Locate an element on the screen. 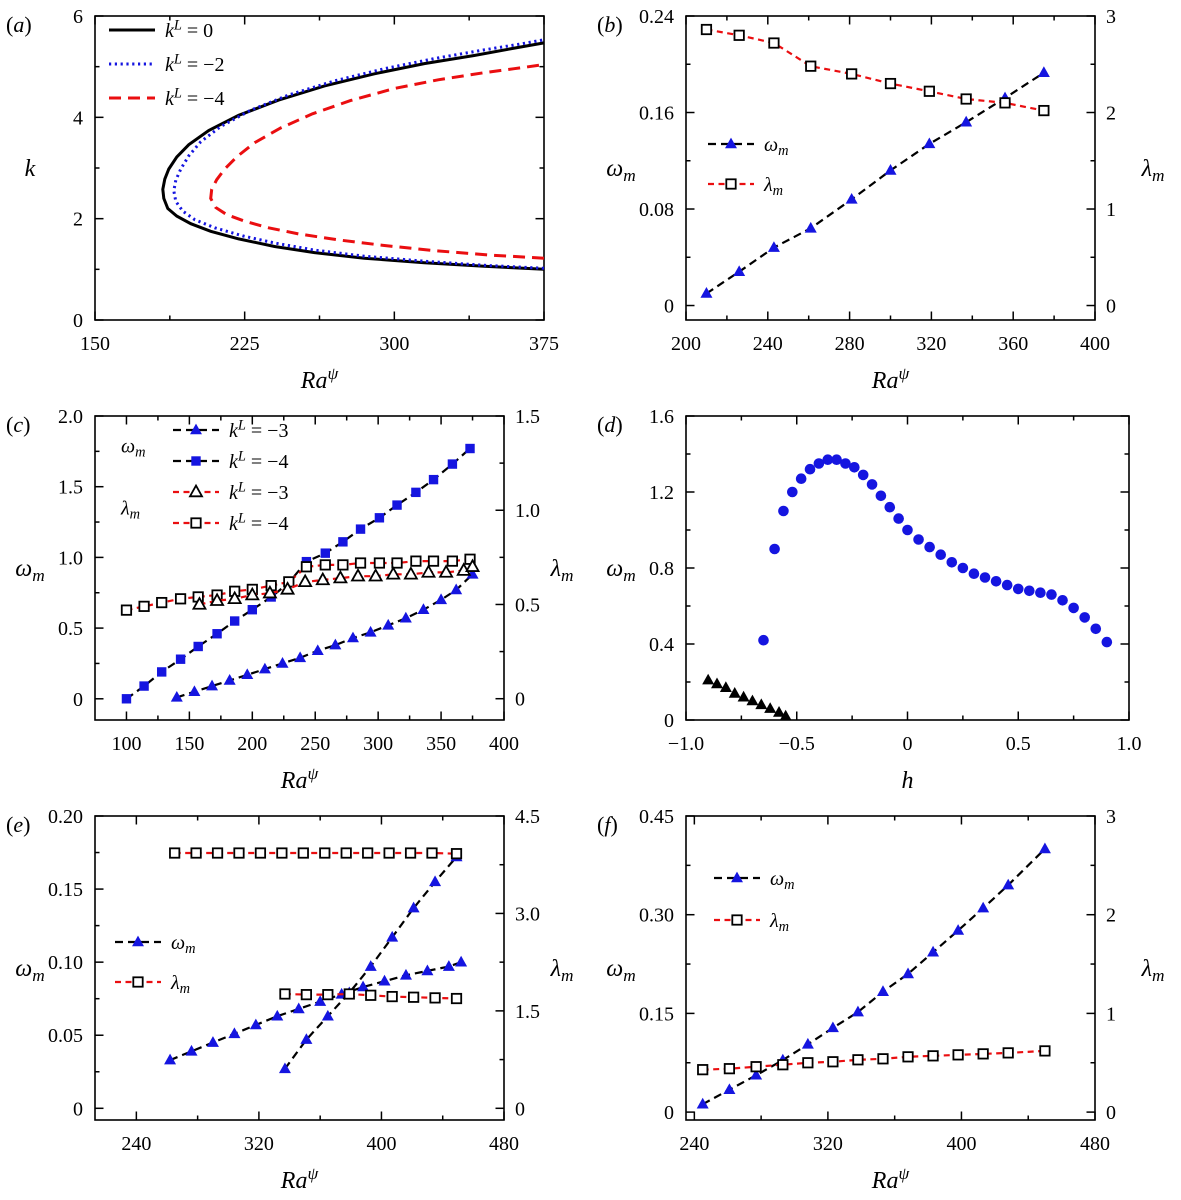 Image resolution: width=1181 pixels, height=1200 pixels. y-left-tick-label: 6 is located at coordinates (78, 17).